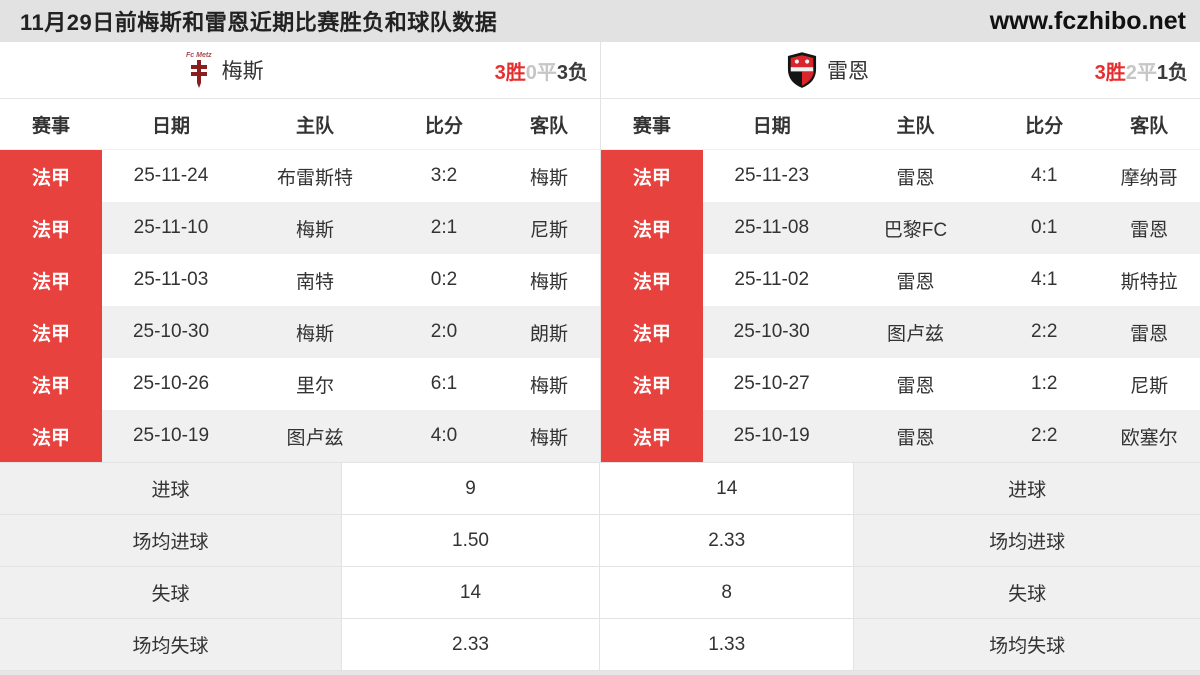 The height and width of the screenshot is (675, 1200). Describe the element at coordinates (772, 227) in the screenshot. I see `match-date: 25-11-08` at that location.